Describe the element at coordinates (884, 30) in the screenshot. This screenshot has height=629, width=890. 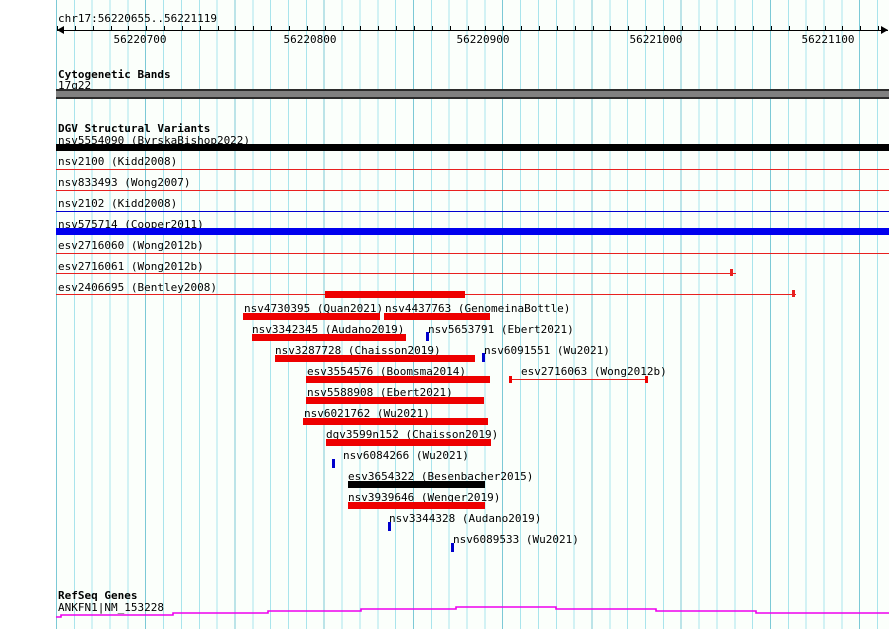
I see `arrow-right-icon` at that location.